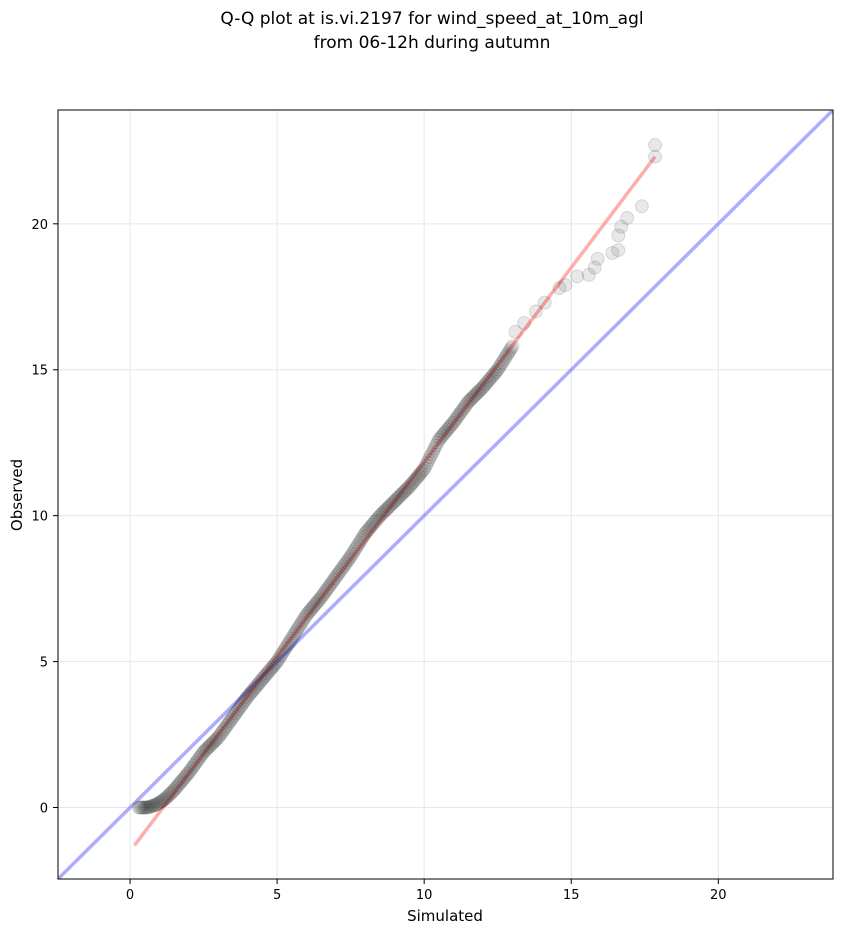 The image size is (843, 934). I want to click on x-tick-label: 0, so click(130, 895).